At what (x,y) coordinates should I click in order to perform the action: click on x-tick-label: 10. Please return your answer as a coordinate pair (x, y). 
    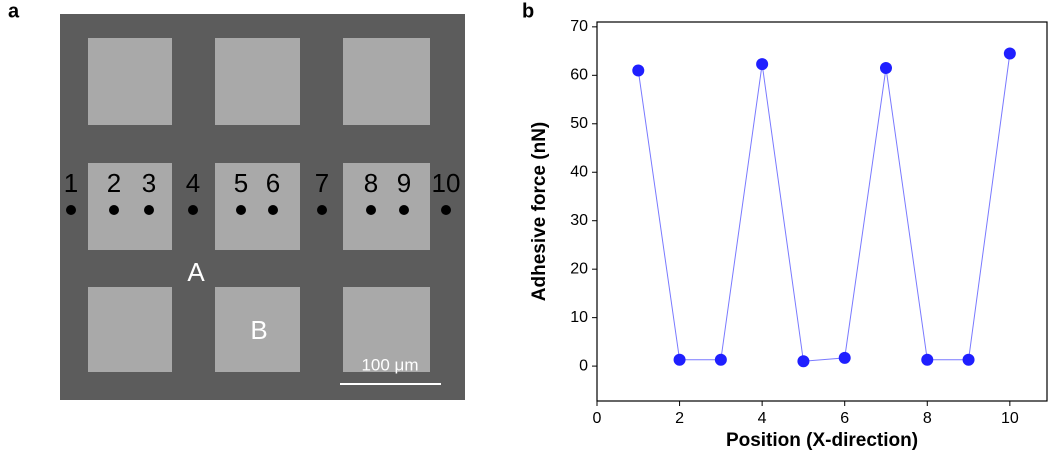
    Looking at the image, I should click on (1010, 418).